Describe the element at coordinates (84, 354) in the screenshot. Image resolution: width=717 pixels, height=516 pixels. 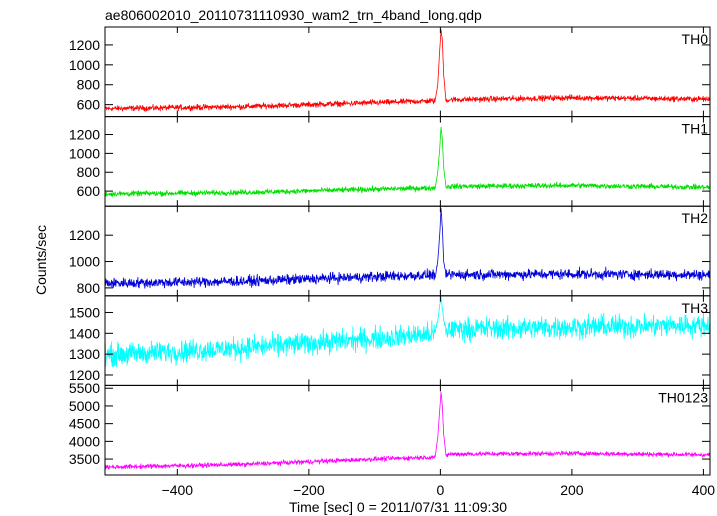
I see `y-tick-label: 1300` at that location.